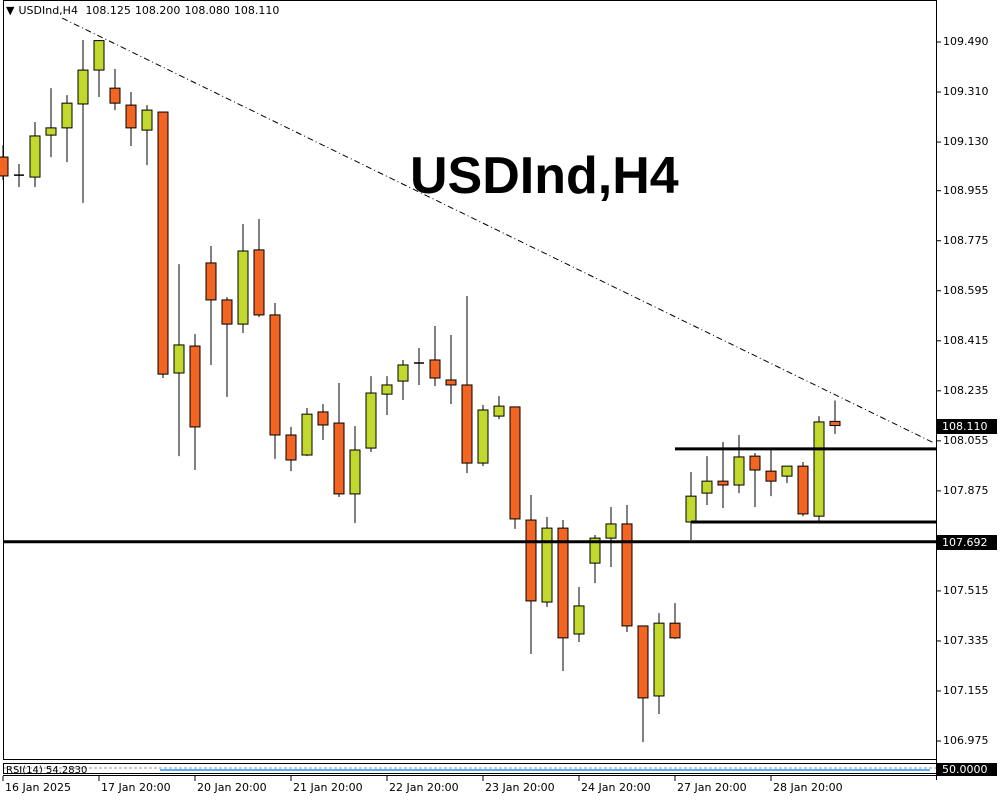  I want to click on x-tick-label: 20 Jan 20:00, so click(232, 787).